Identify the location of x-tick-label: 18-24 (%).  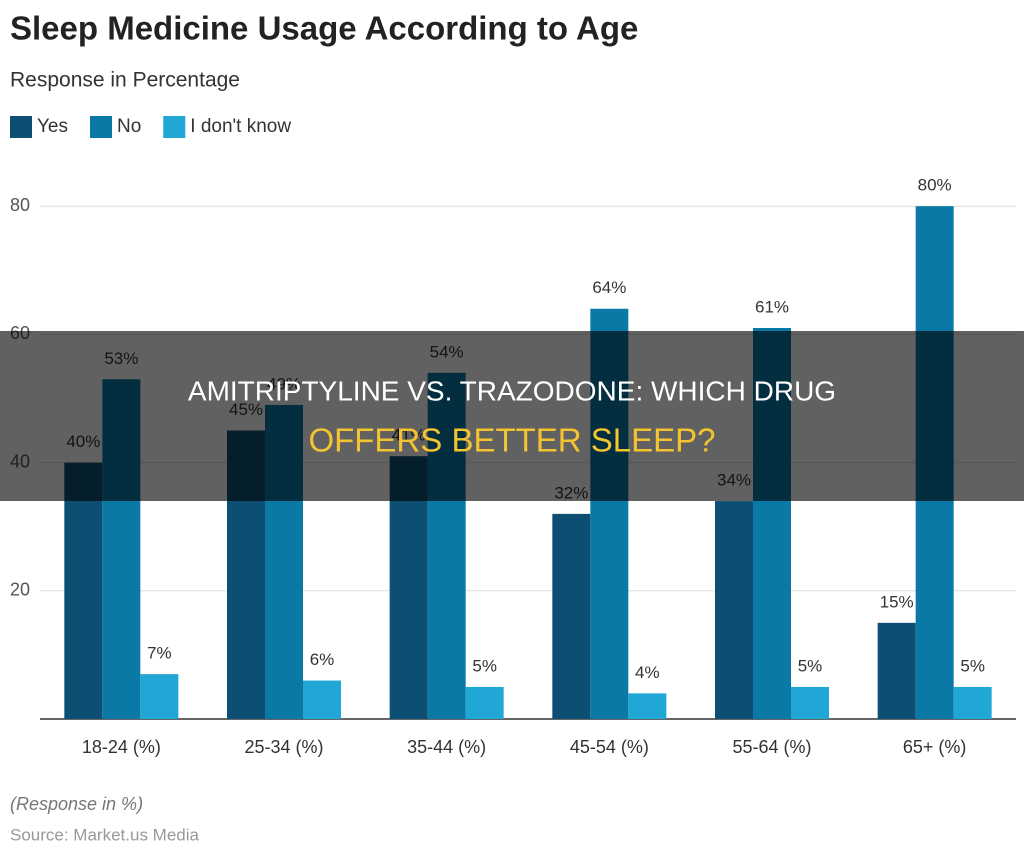
(121, 747).